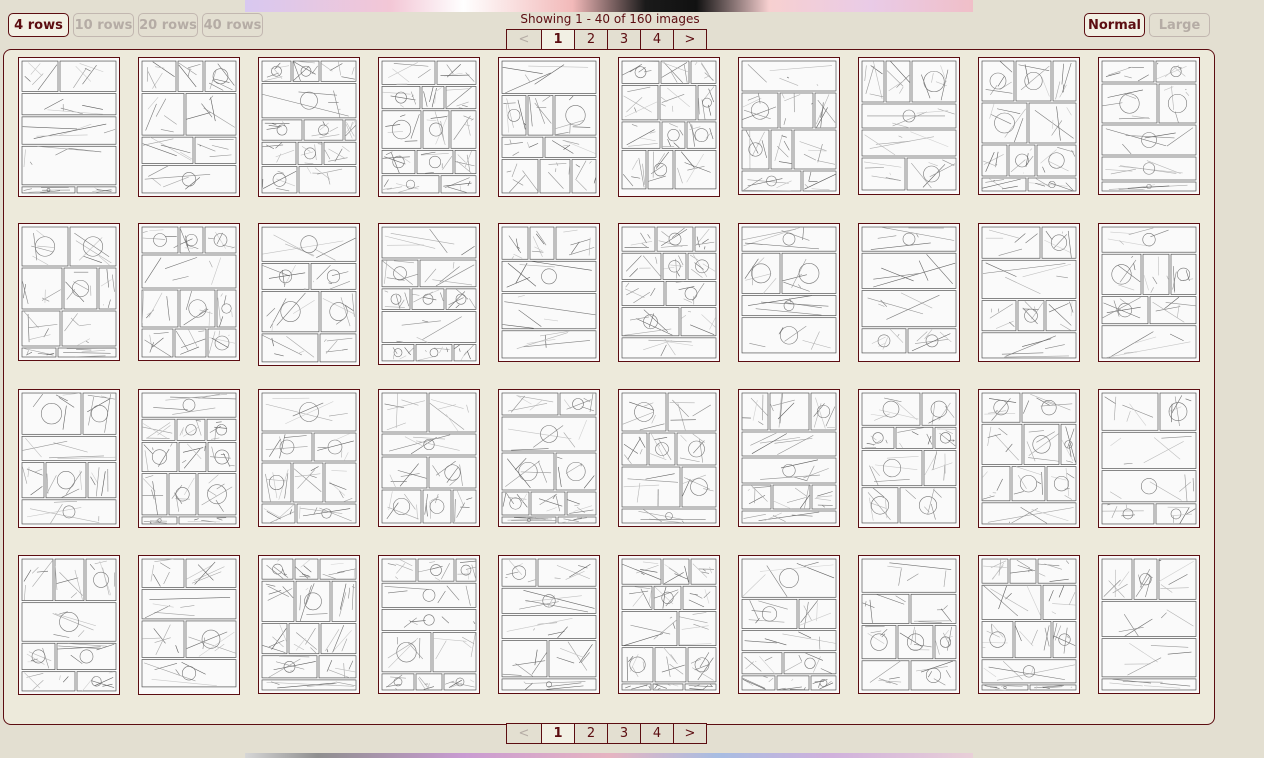 The image size is (1264, 758). I want to click on size-large-button: Large, so click(1179, 25).